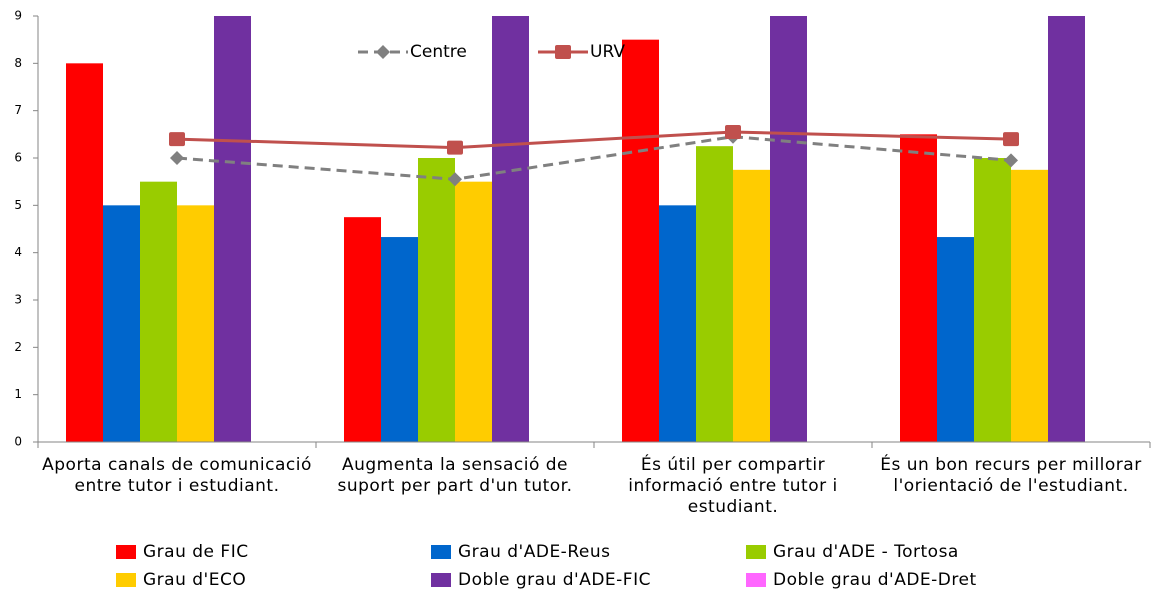 The width and height of the screenshot is (1153, 593). I want to click on y-tick-label: 8, so click(18, 63).